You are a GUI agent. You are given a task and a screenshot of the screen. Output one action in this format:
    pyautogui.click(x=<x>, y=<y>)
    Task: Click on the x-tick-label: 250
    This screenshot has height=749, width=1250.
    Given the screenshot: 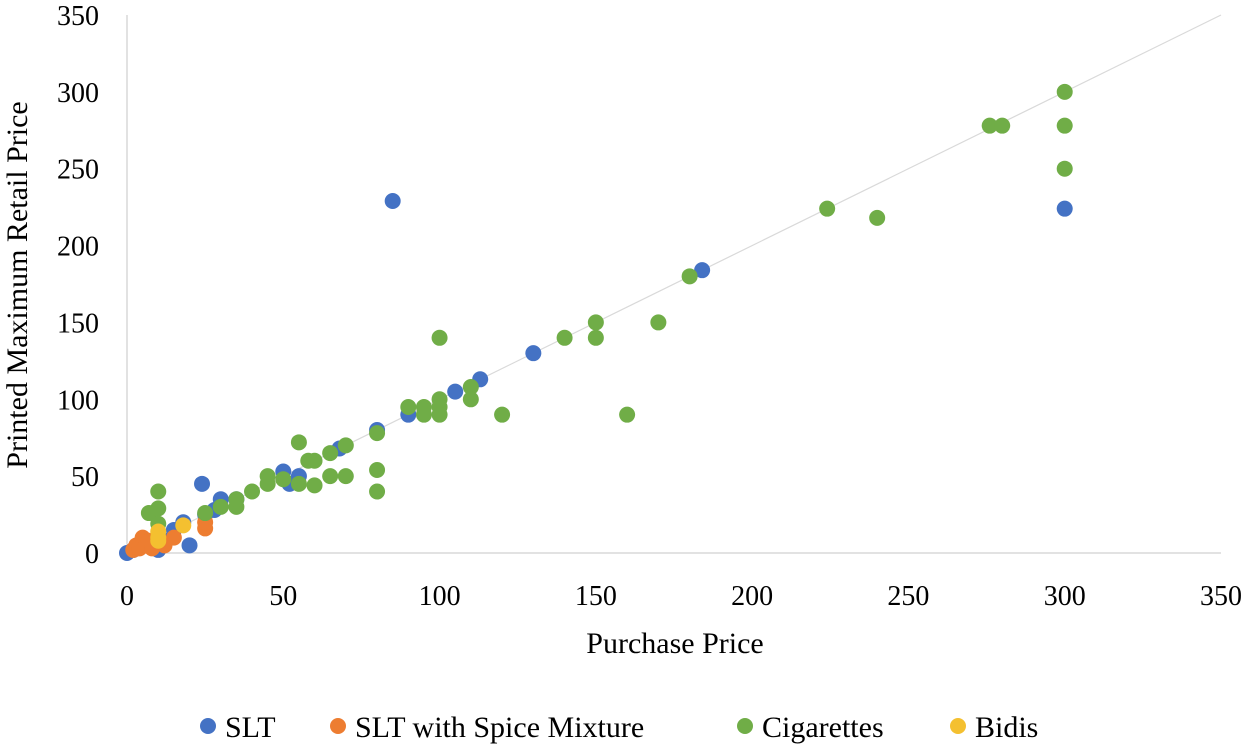 What is the action you would take?
    pyautogui.click(x=908, y=596)
    